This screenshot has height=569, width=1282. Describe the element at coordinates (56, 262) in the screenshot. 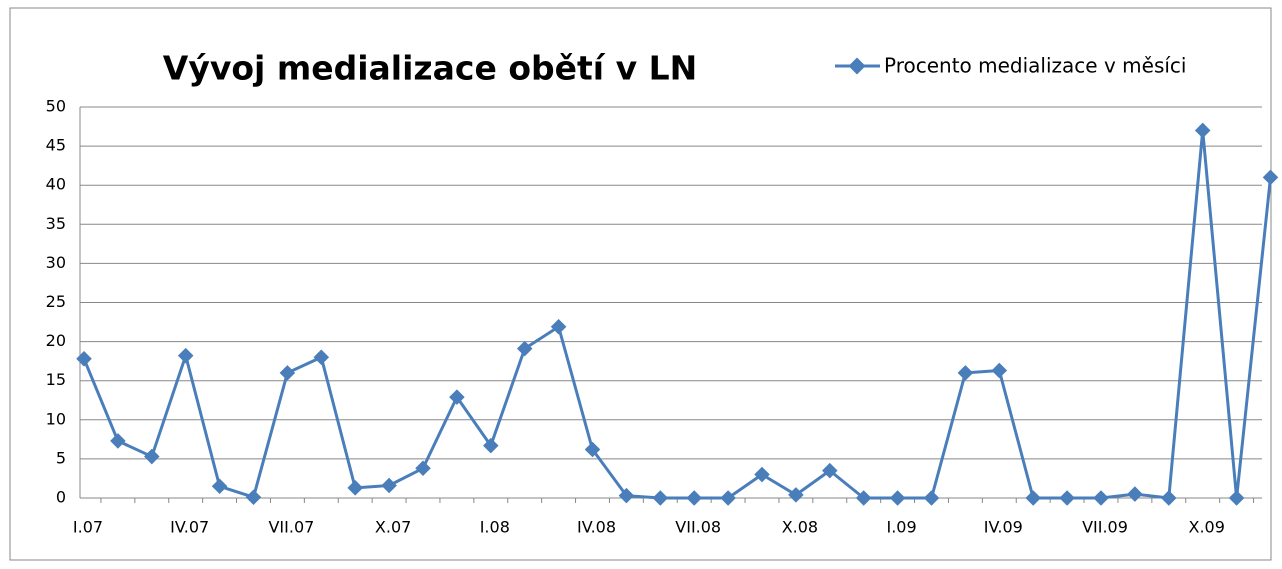

I see `y-tick-label: 30` at that location.